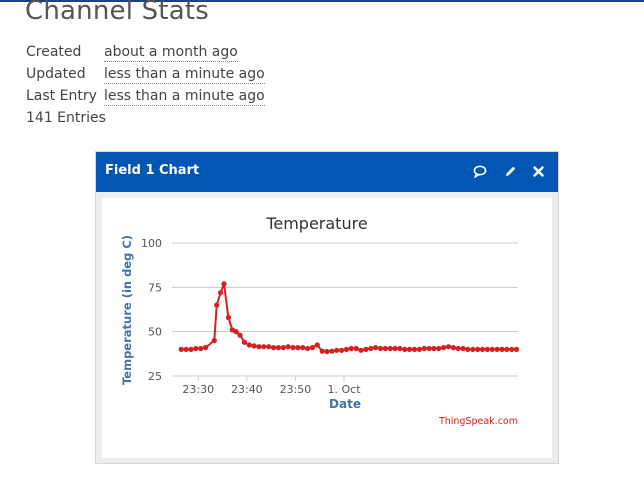  What do you see at coordinates (155, 332) in the screenshot?
I see `y-tick-label: 50` at bounding box center [155, 332].